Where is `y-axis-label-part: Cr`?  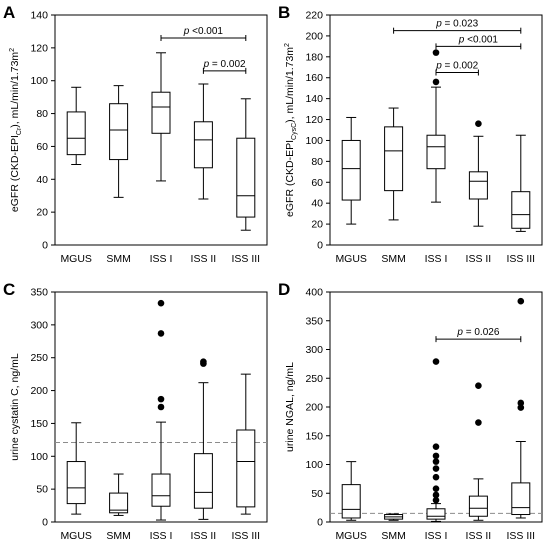
y-axis-label-part: Cr is located at coordinates (19, 131).